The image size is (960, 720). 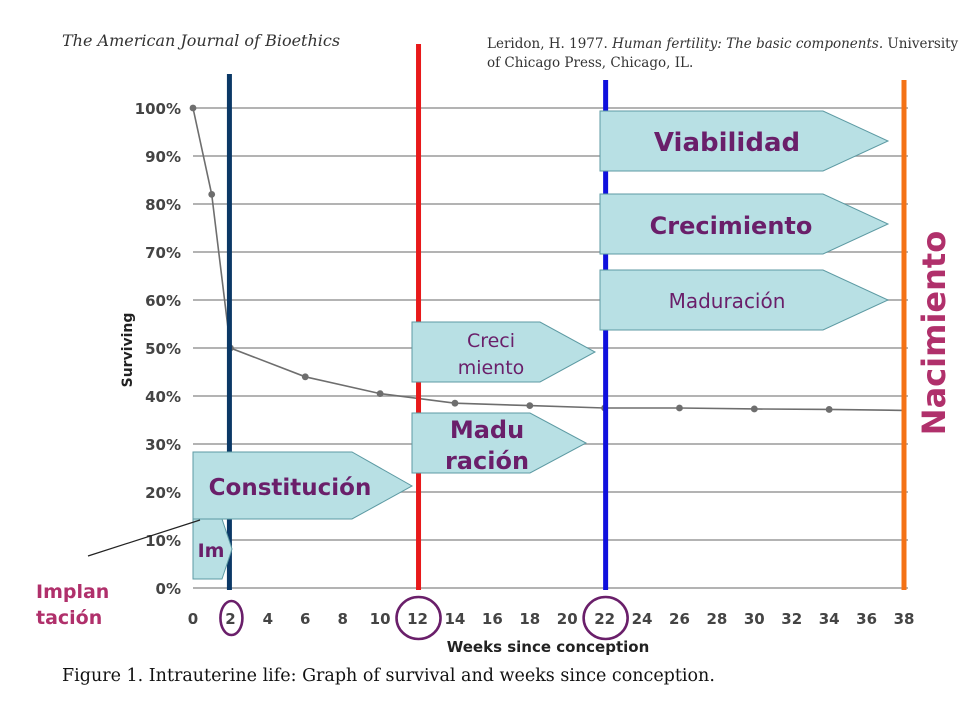 I want to click on x-tick-label: 18, so click(x=529, y=619).